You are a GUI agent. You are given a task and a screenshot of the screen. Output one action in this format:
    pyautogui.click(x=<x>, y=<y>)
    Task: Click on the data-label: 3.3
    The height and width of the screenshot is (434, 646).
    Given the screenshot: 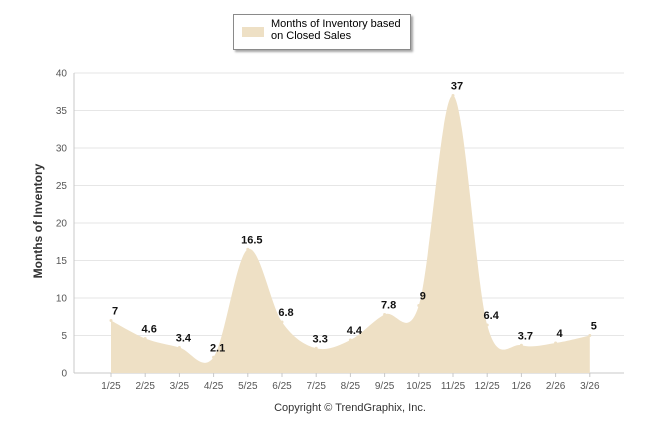 What is the action you would take?
    pyautogui.click(x=320, y=339)
    